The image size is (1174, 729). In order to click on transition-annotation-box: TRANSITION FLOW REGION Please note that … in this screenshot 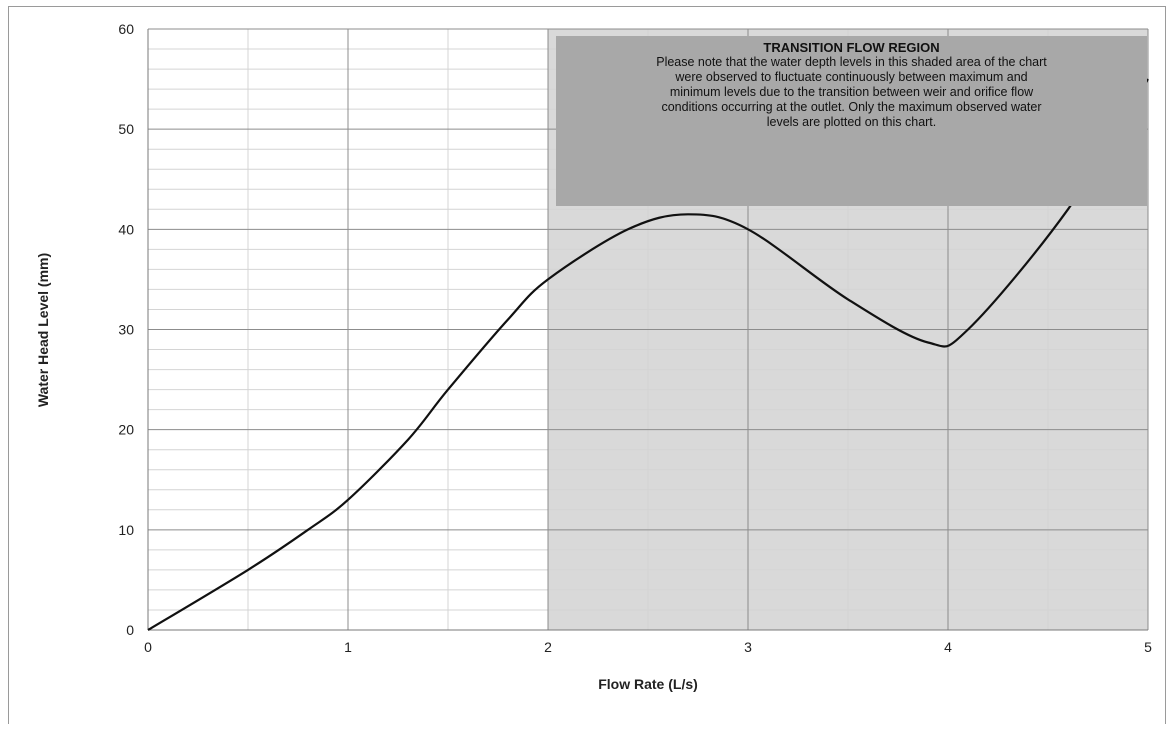, I will do `click(851, 121)`.